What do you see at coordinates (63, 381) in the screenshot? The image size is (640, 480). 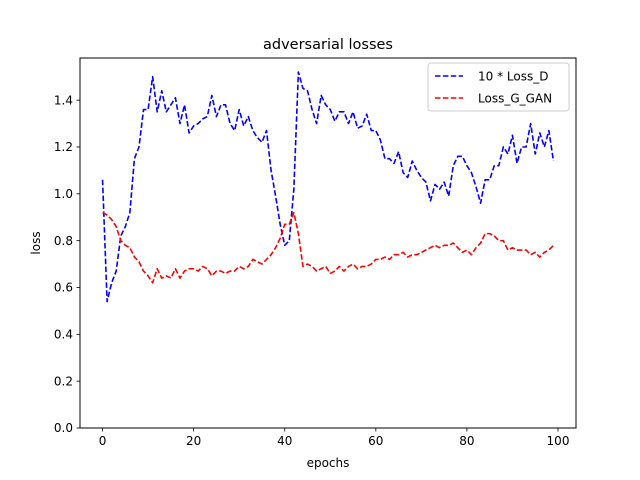 I see `y-tick-label: 0.2` at bounding box center [63, 381].